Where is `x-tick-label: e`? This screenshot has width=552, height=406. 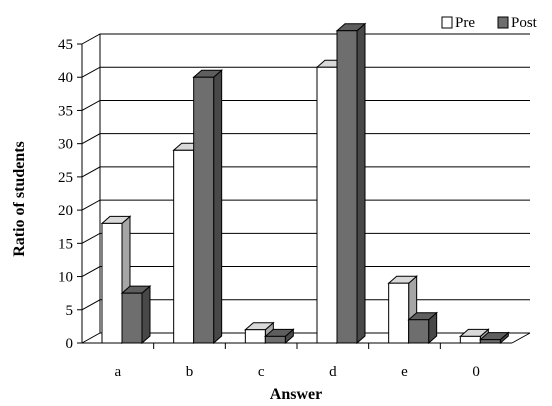 x-tick-label: e is located at coordinates (404, 372).